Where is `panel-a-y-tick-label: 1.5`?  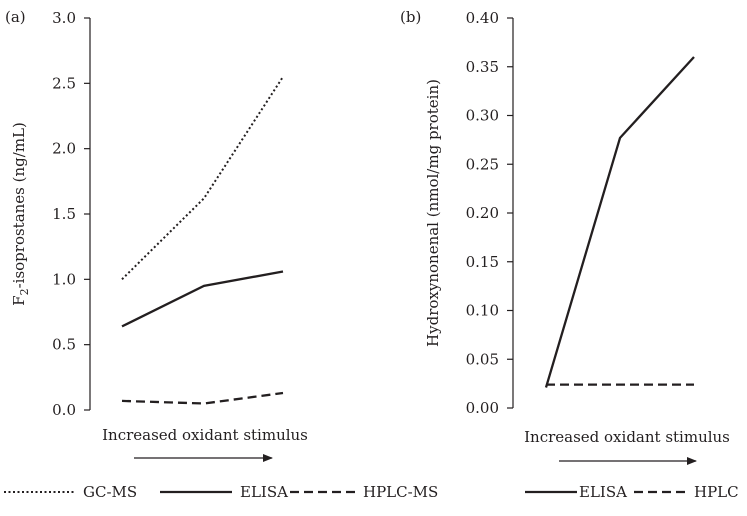
panel-a-y-tick-label: 1.5 is located at coordinates (64, 214).